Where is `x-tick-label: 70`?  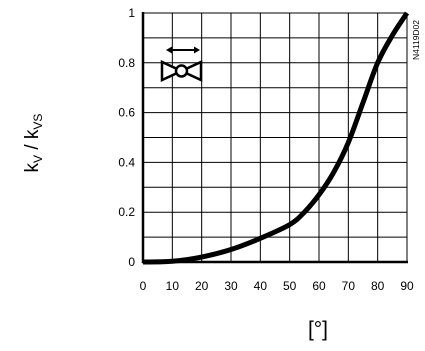 x-tick-label: 70 is located at coordinates (349, 286).